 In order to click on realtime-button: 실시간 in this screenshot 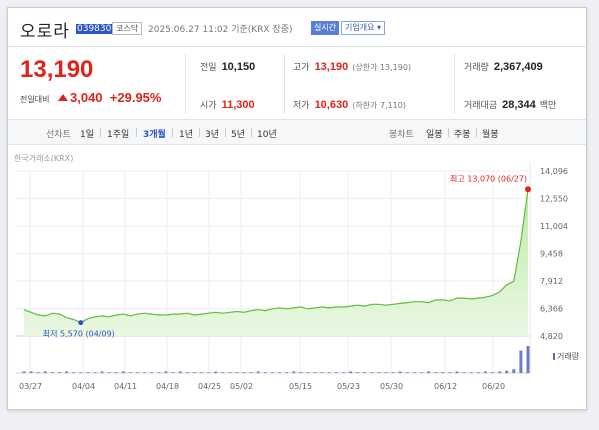, I will do `click(325, 28)`.